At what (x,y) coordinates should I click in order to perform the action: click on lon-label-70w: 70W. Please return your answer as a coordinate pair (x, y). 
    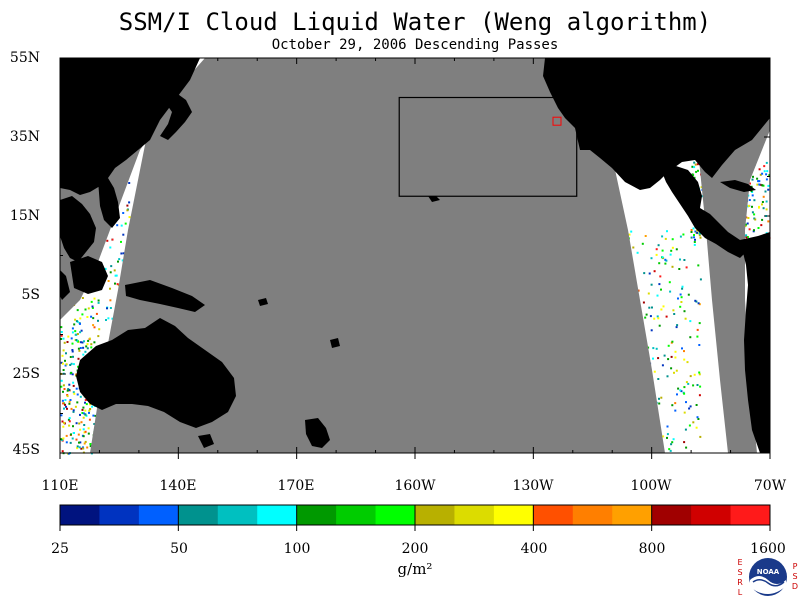
    Looking at the image, I should click on (770, 486).